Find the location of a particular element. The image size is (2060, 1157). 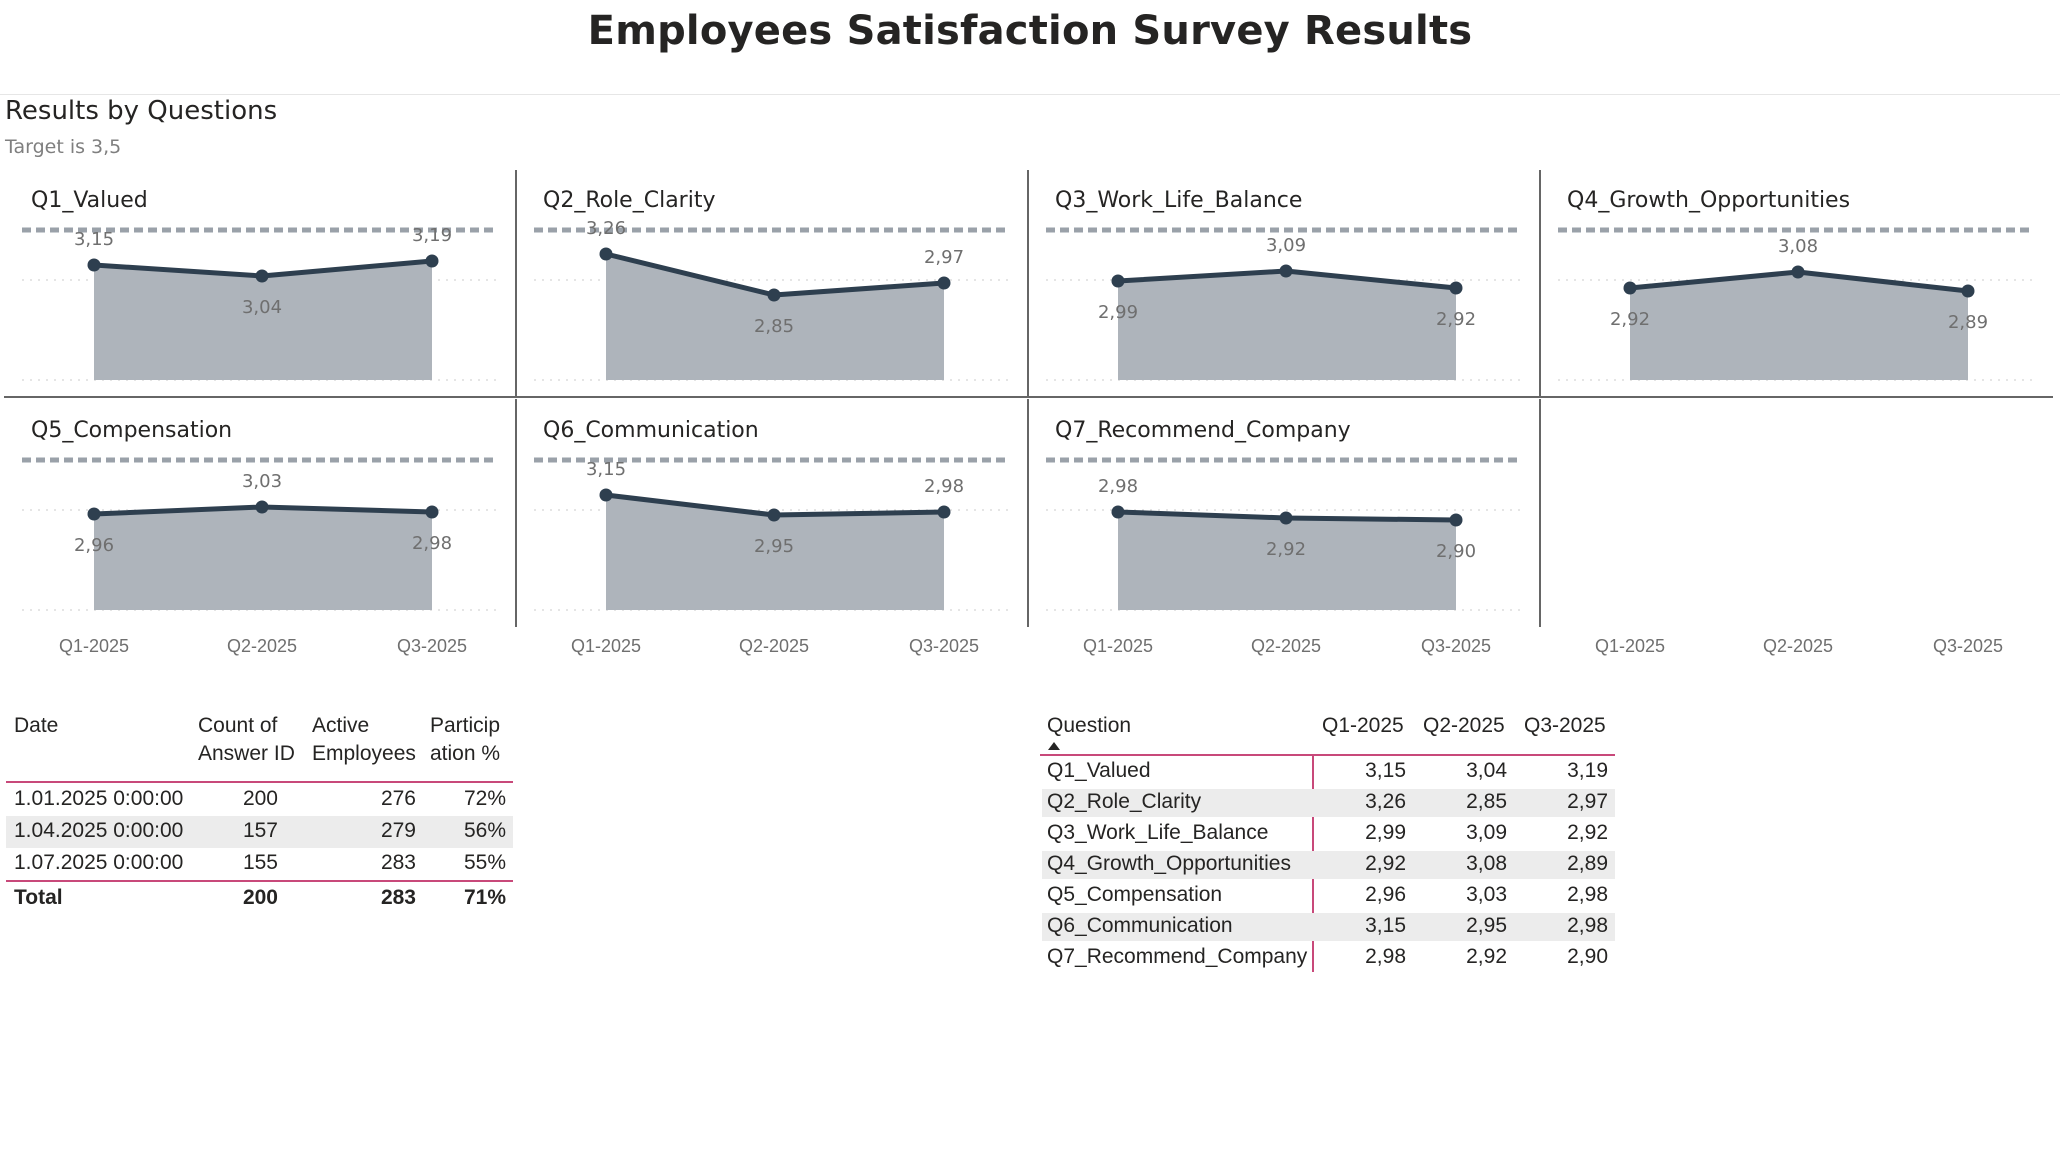

table-cell: 1.04.2025 0:00:00 is located at coordinates (99, 830).